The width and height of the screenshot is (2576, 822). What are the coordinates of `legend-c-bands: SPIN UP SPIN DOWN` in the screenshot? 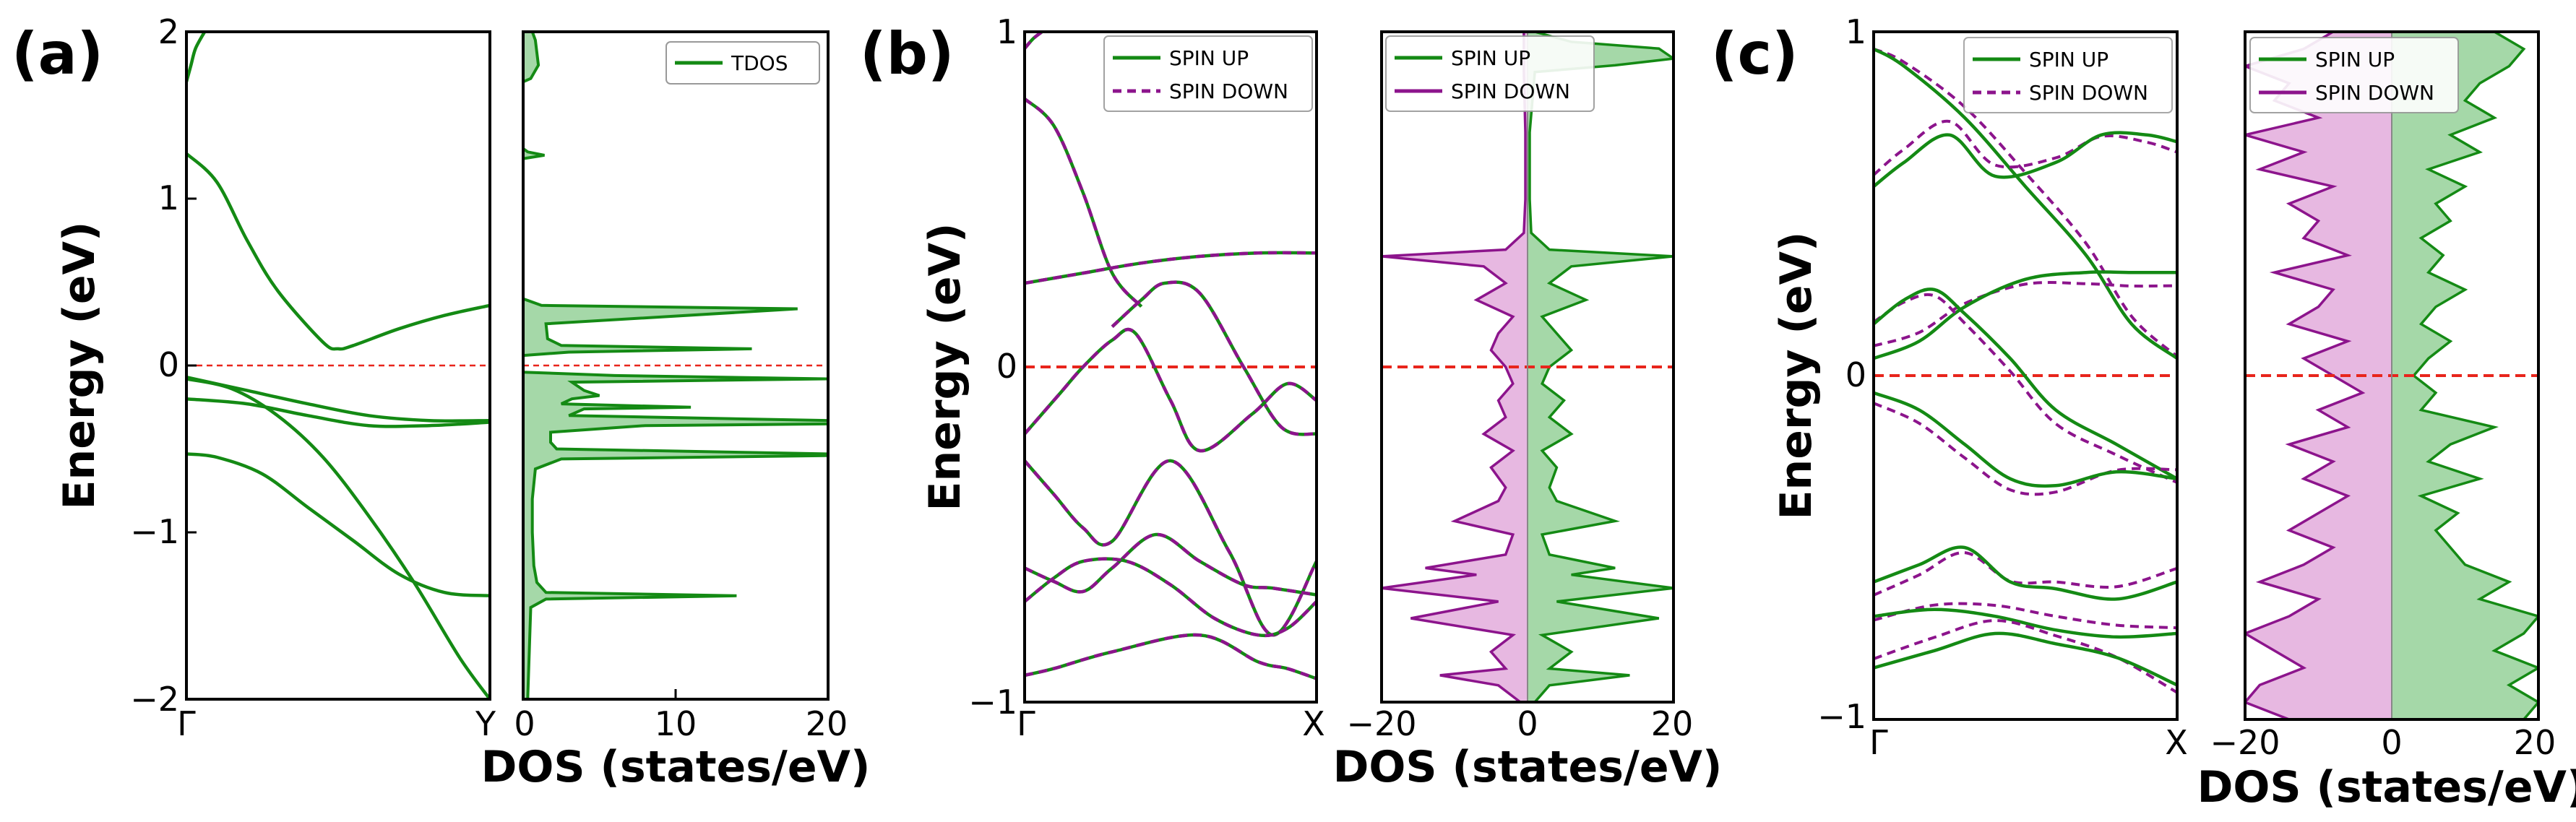 It's located at (2068, 75).